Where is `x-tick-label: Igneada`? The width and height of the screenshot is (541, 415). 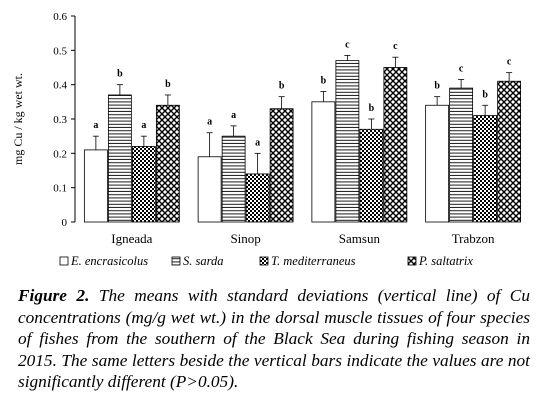 x-tick-label: Igneada is located at coordinates (131, 238).